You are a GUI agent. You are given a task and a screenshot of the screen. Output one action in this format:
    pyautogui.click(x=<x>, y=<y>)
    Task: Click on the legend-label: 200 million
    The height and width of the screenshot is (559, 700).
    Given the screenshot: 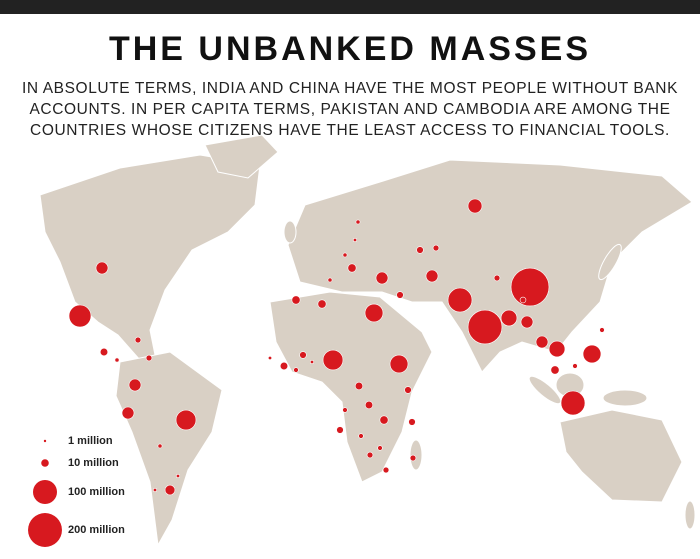 What is the action you would take?
    pyautogui.click(x=96, y=530)
    